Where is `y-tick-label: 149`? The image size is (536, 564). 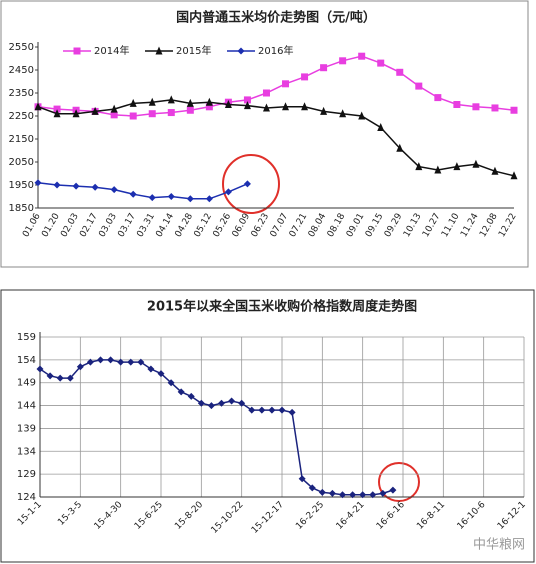
y-tick-label: 149 is located at coordinates (26, 383).